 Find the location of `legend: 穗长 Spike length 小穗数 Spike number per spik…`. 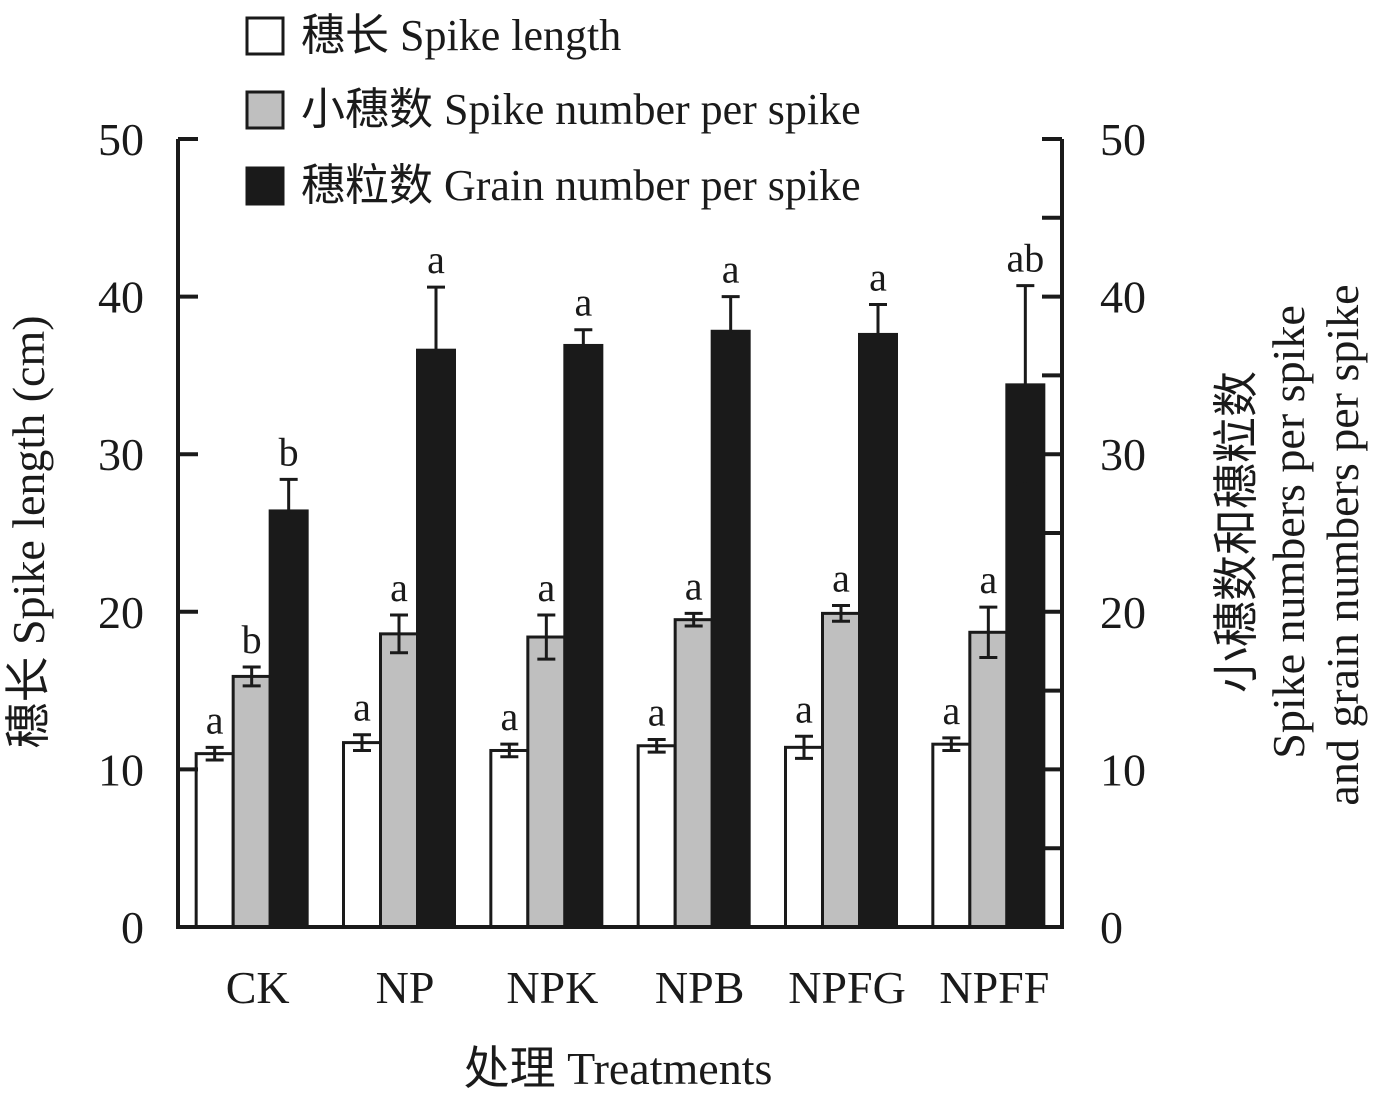

legend: 穗长 Spike length 小穗数 Spike number per spik… is located at coordinates (553, 110).